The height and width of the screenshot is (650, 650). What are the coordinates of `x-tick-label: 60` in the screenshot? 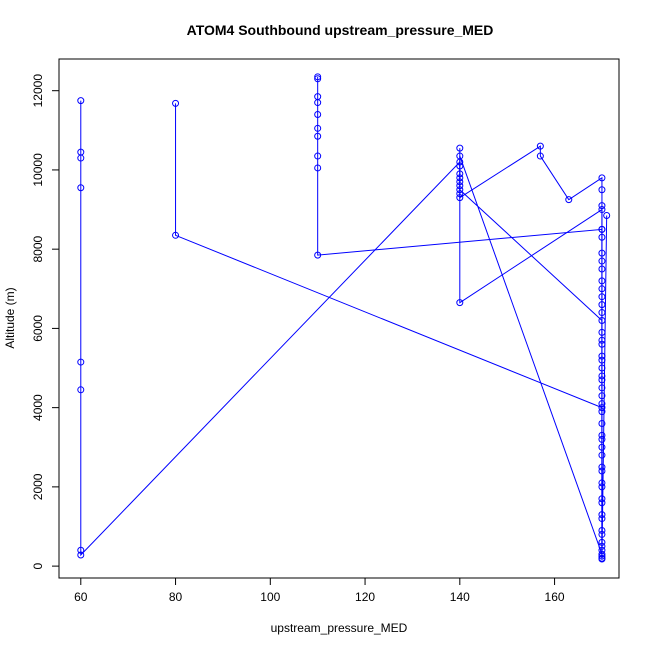 It's located at (81, 597).